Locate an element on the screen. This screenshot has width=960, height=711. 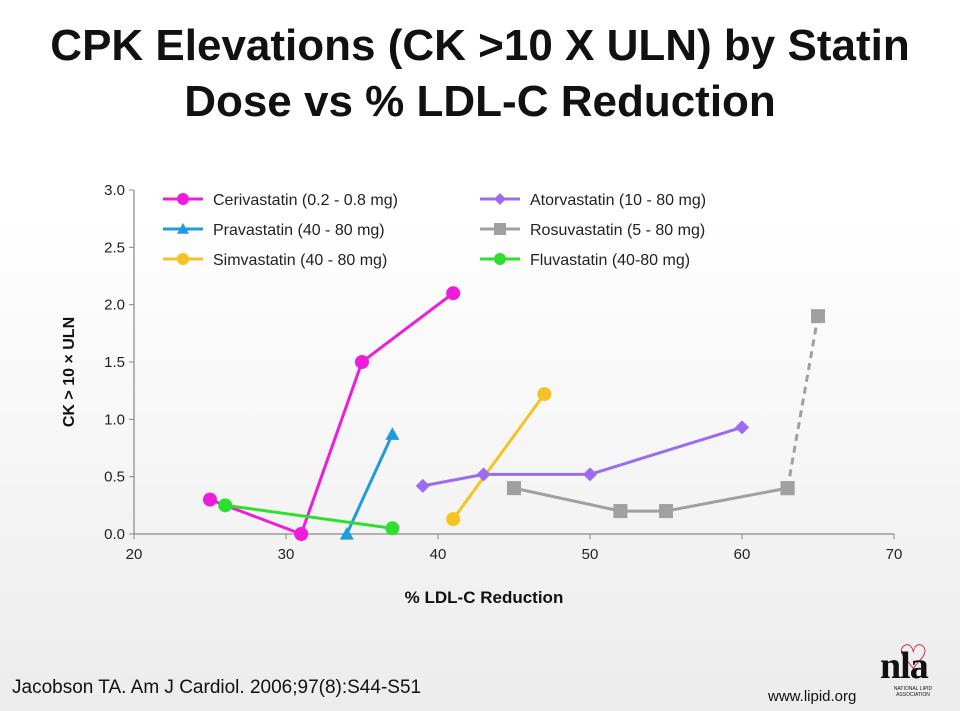
legend-label: Simvastatin (40 - 80 mg) is located at coordinates (300, 260).